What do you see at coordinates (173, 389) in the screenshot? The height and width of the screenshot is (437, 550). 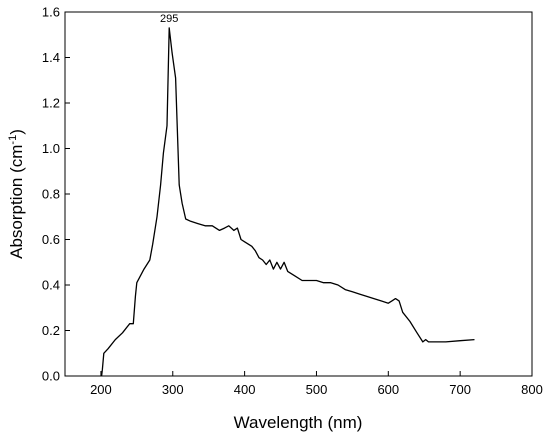 I see `x-tick-label-300: 300` at bounding box center [173, 389].